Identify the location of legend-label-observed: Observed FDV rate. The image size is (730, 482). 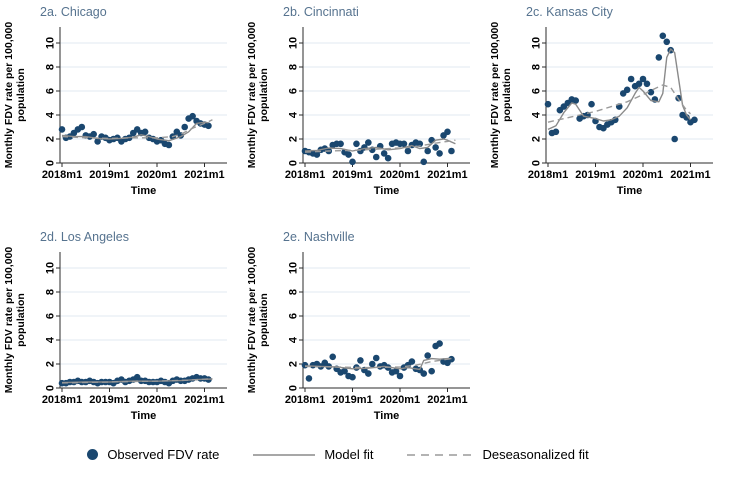
(163, 454).